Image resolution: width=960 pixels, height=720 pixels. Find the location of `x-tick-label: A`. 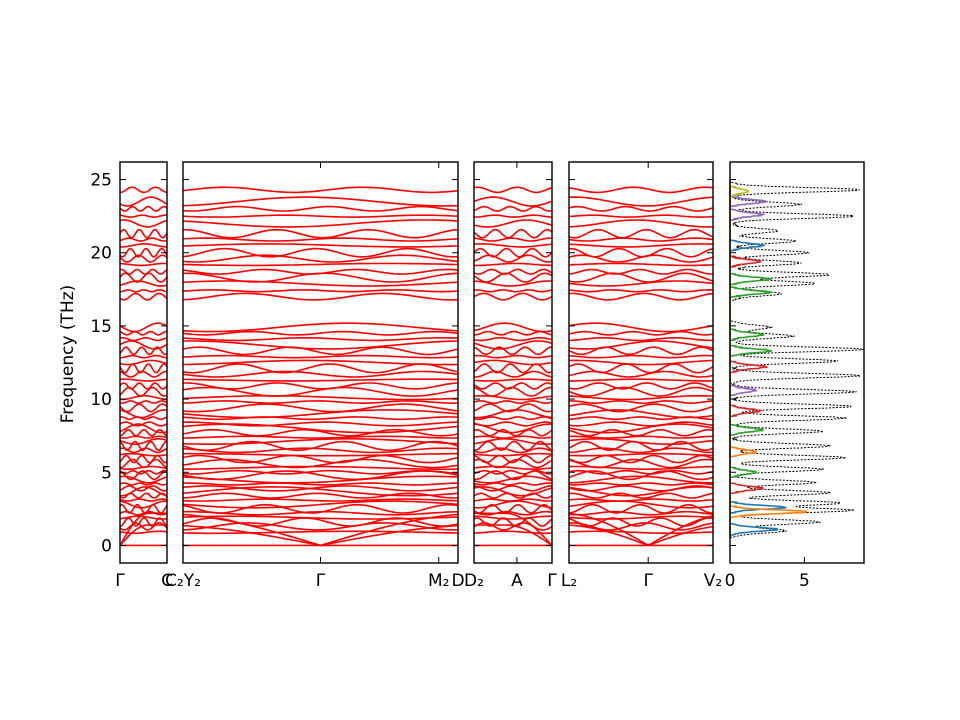

x-tick-label: A is located at coordinates (517, 581).